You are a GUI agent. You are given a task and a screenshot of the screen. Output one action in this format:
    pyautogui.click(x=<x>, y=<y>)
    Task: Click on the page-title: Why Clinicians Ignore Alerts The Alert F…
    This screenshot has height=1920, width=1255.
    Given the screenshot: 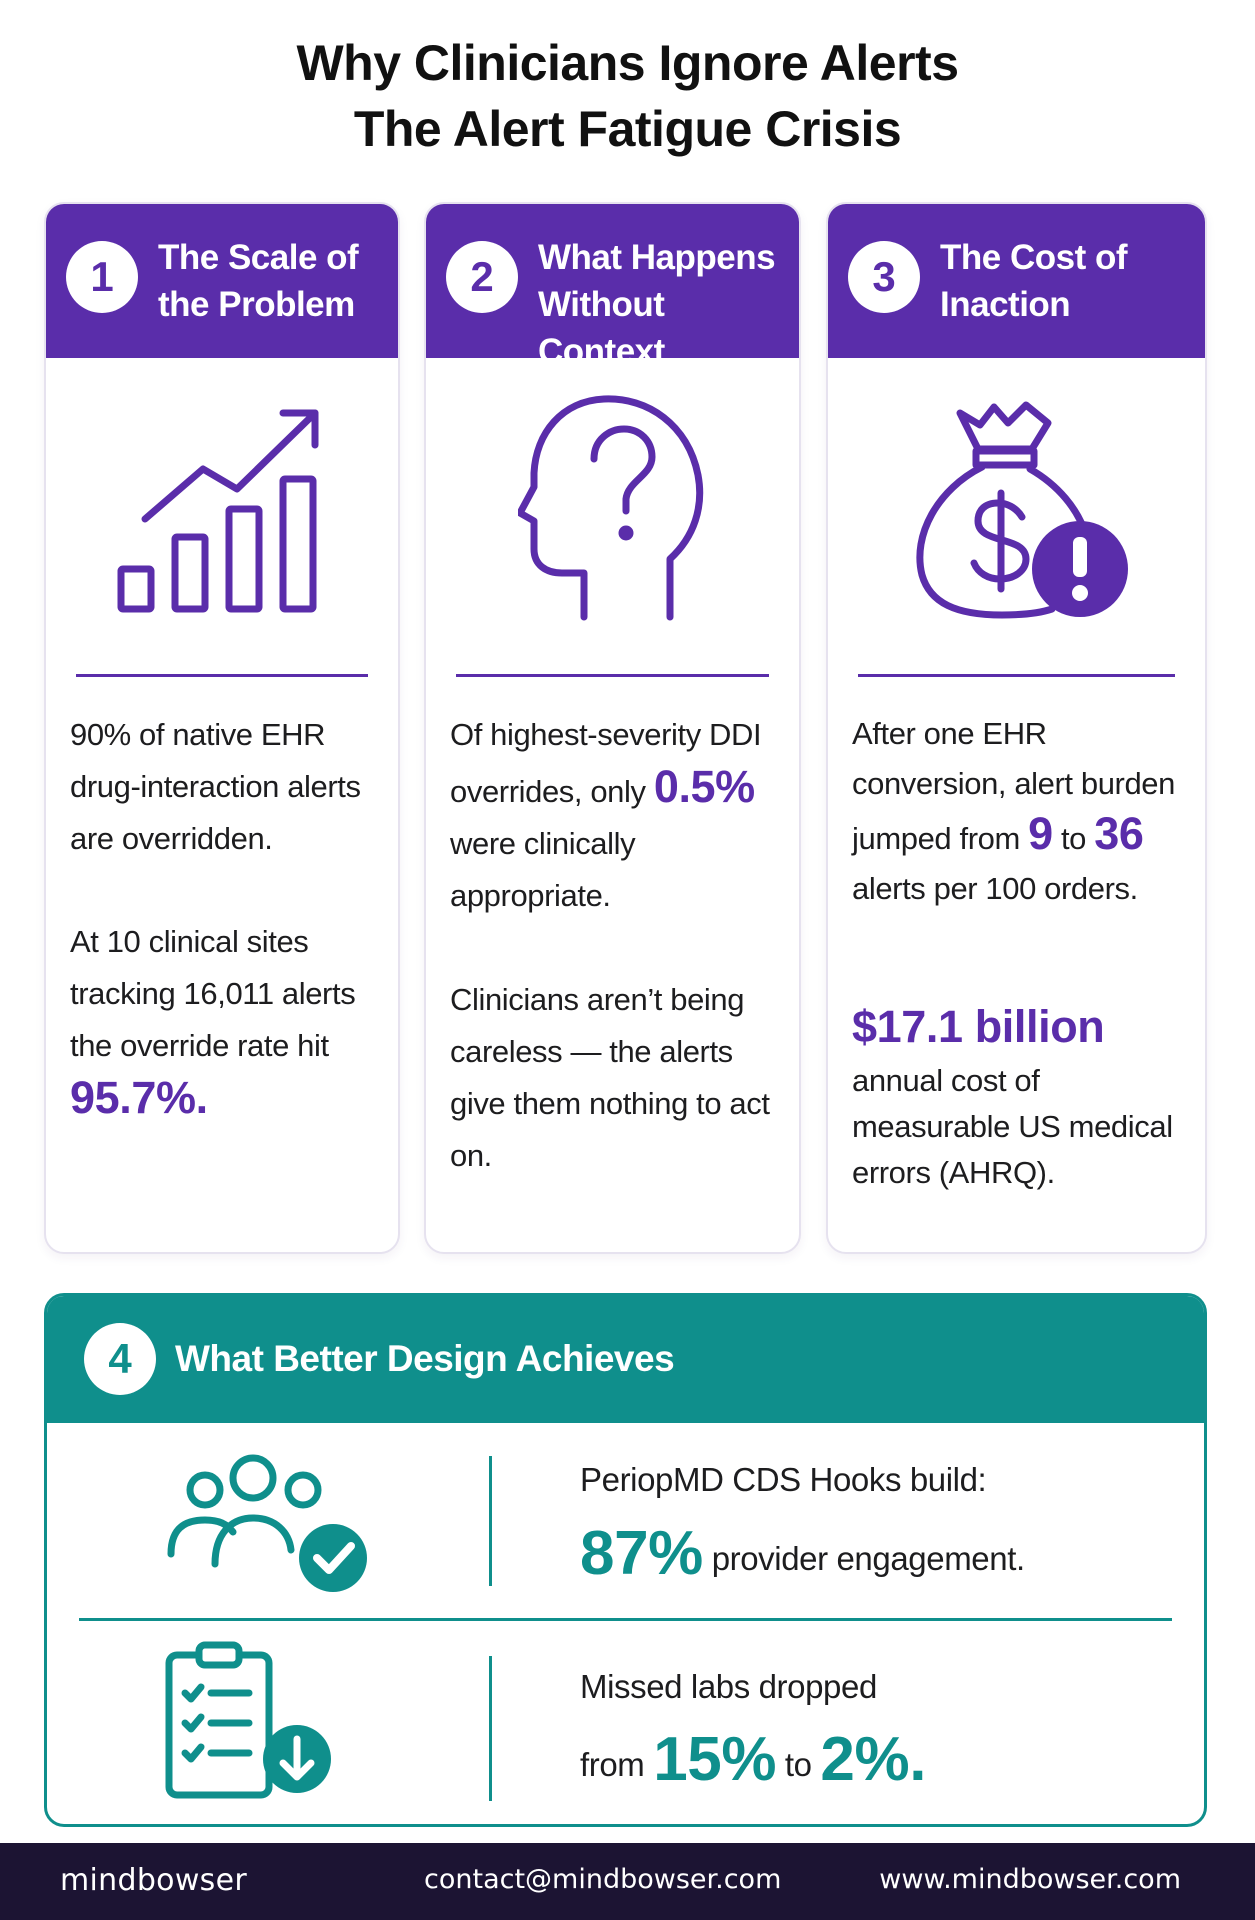 What is the action you would take?
    pyautogui.click(x=627, y=96)
    